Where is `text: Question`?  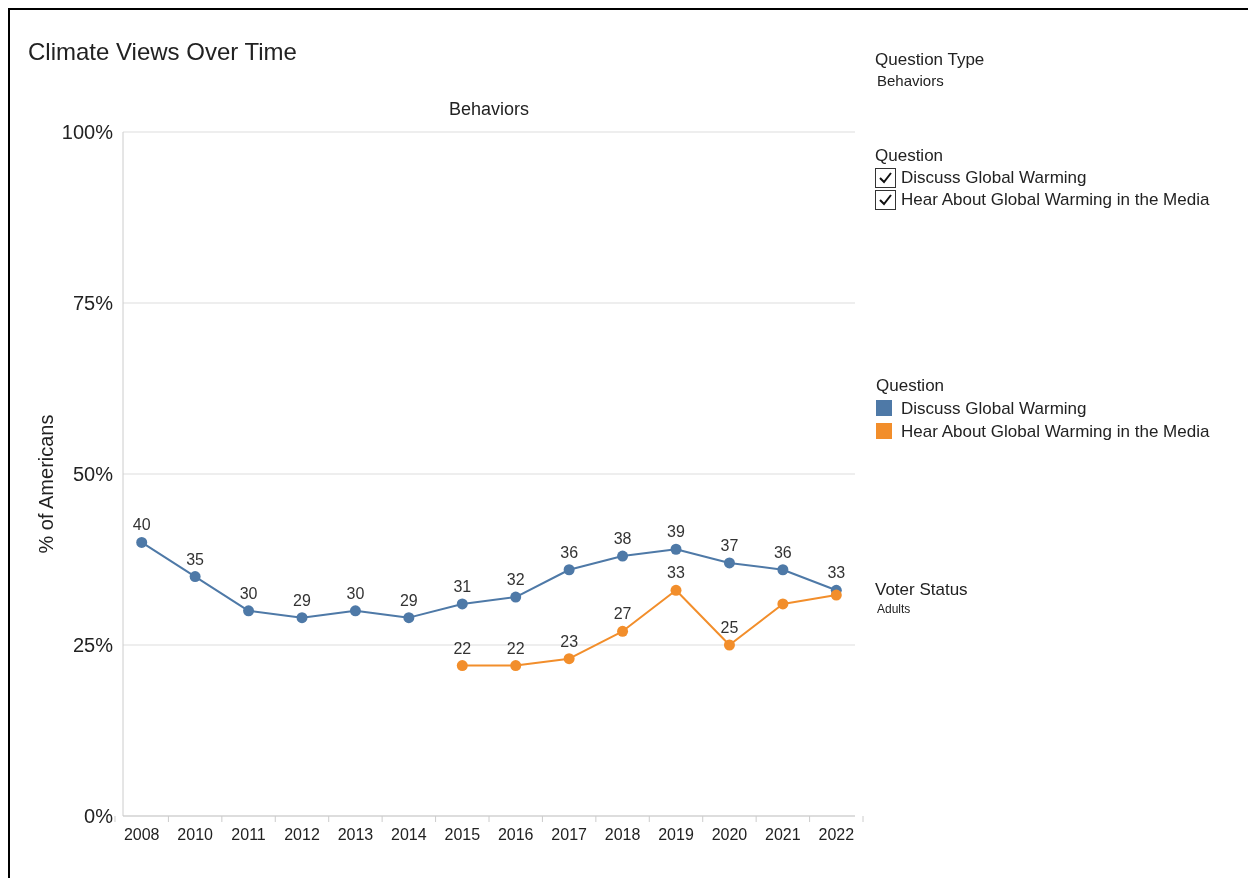 text: Question is located at coordinates (909, 155).